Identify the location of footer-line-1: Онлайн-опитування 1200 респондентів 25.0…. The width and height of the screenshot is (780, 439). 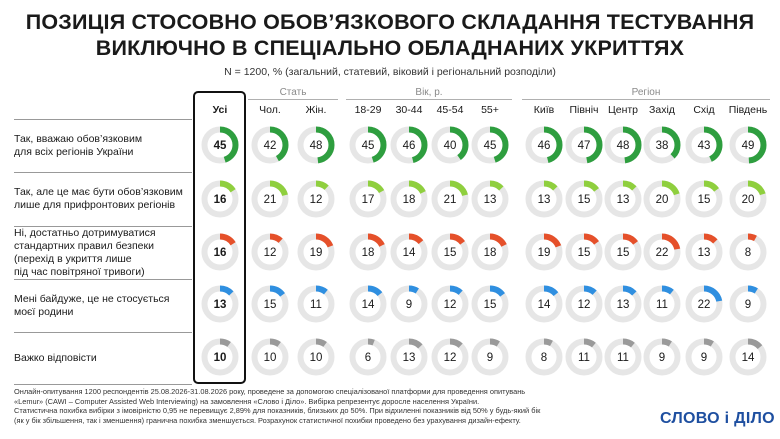
(270, 391).